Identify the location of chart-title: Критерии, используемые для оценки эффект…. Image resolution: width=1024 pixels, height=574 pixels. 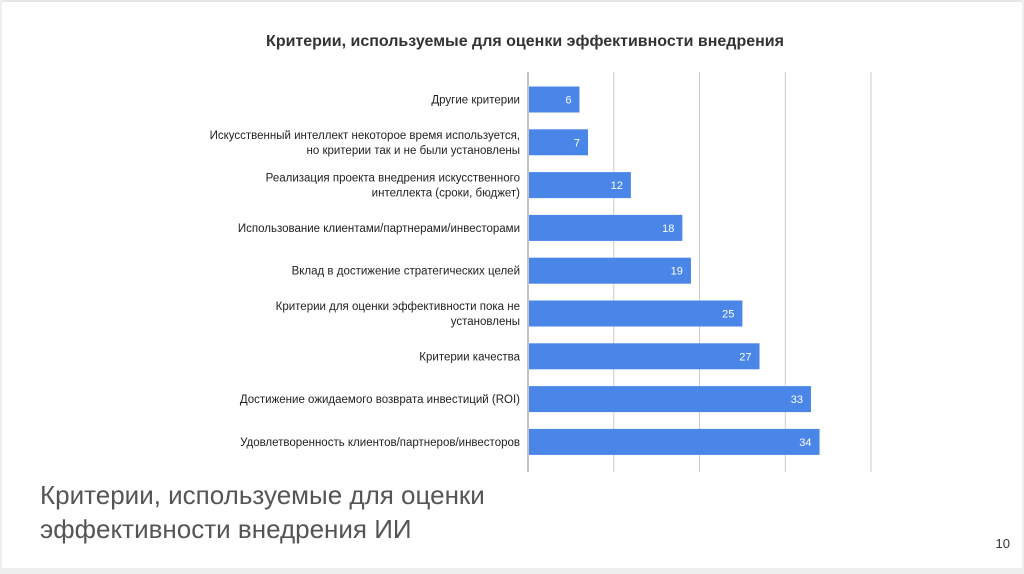
(525, 41).